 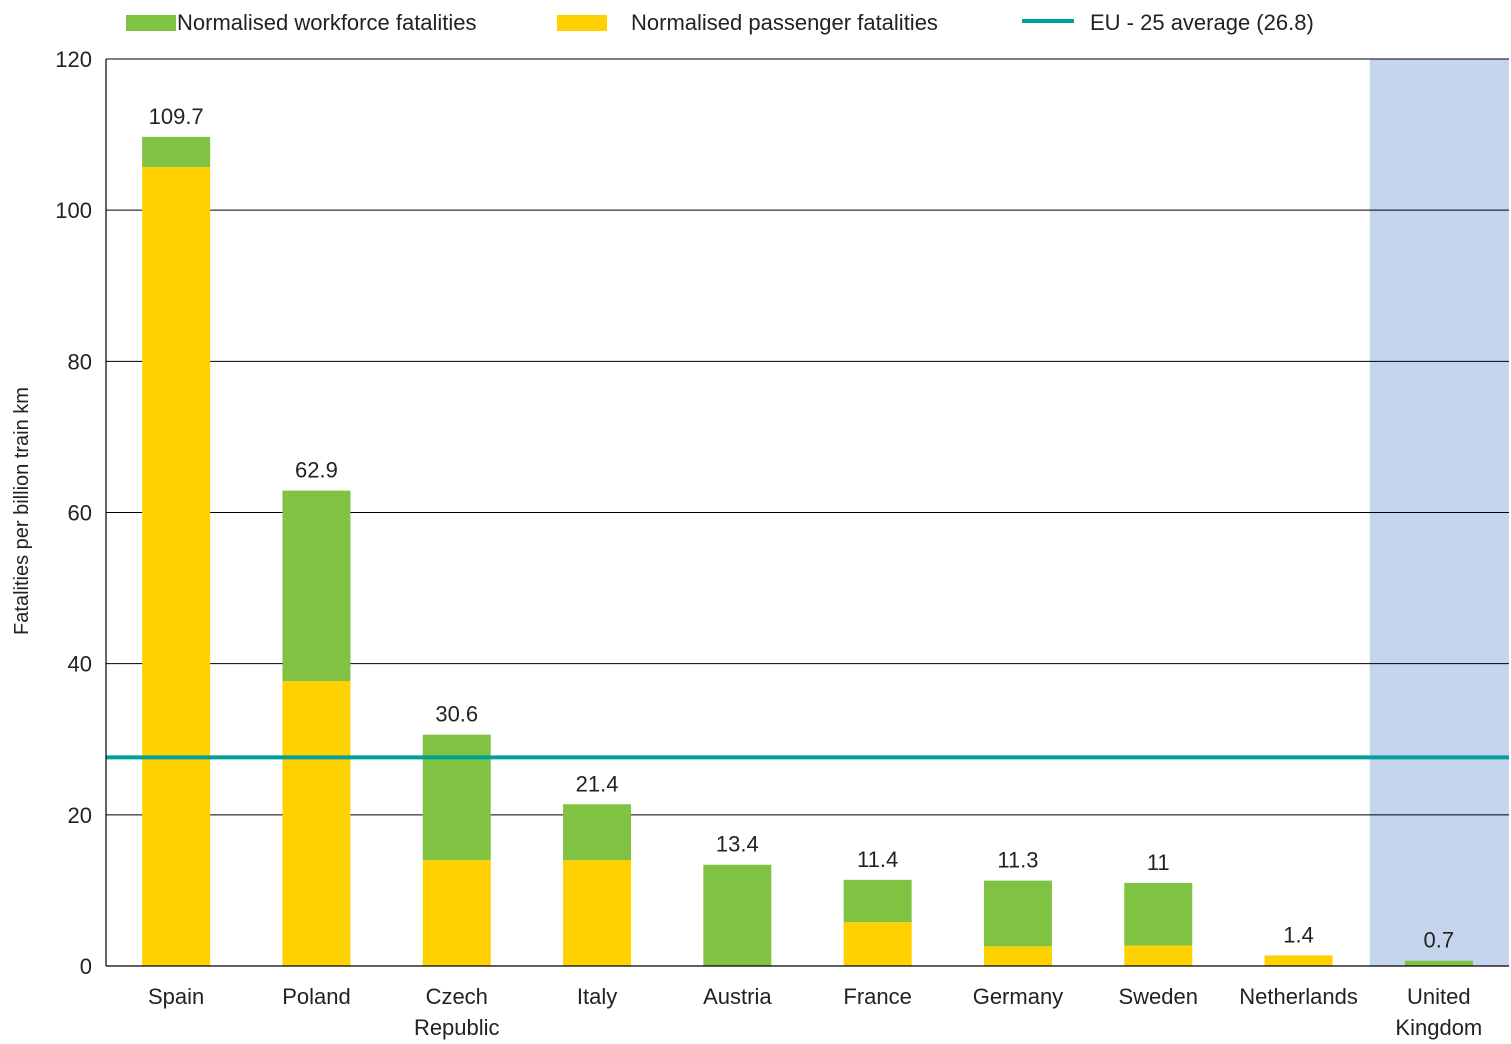 What do you see at coordinates (877, 996) in the screenshot?
I see `x-category-label: France` at bounding box center [877, 996].